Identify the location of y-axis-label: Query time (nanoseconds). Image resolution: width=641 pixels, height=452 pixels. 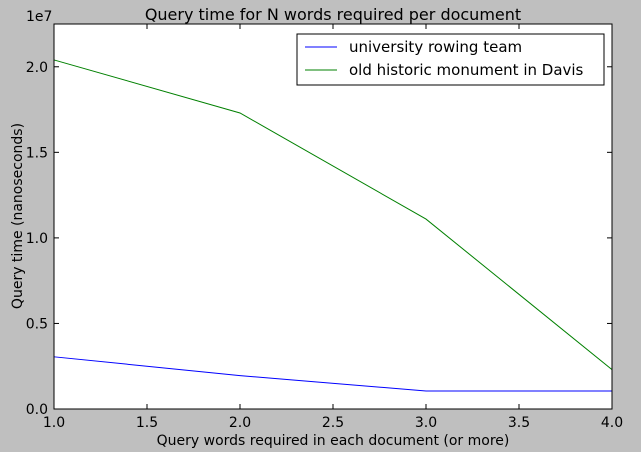
(18, 216).